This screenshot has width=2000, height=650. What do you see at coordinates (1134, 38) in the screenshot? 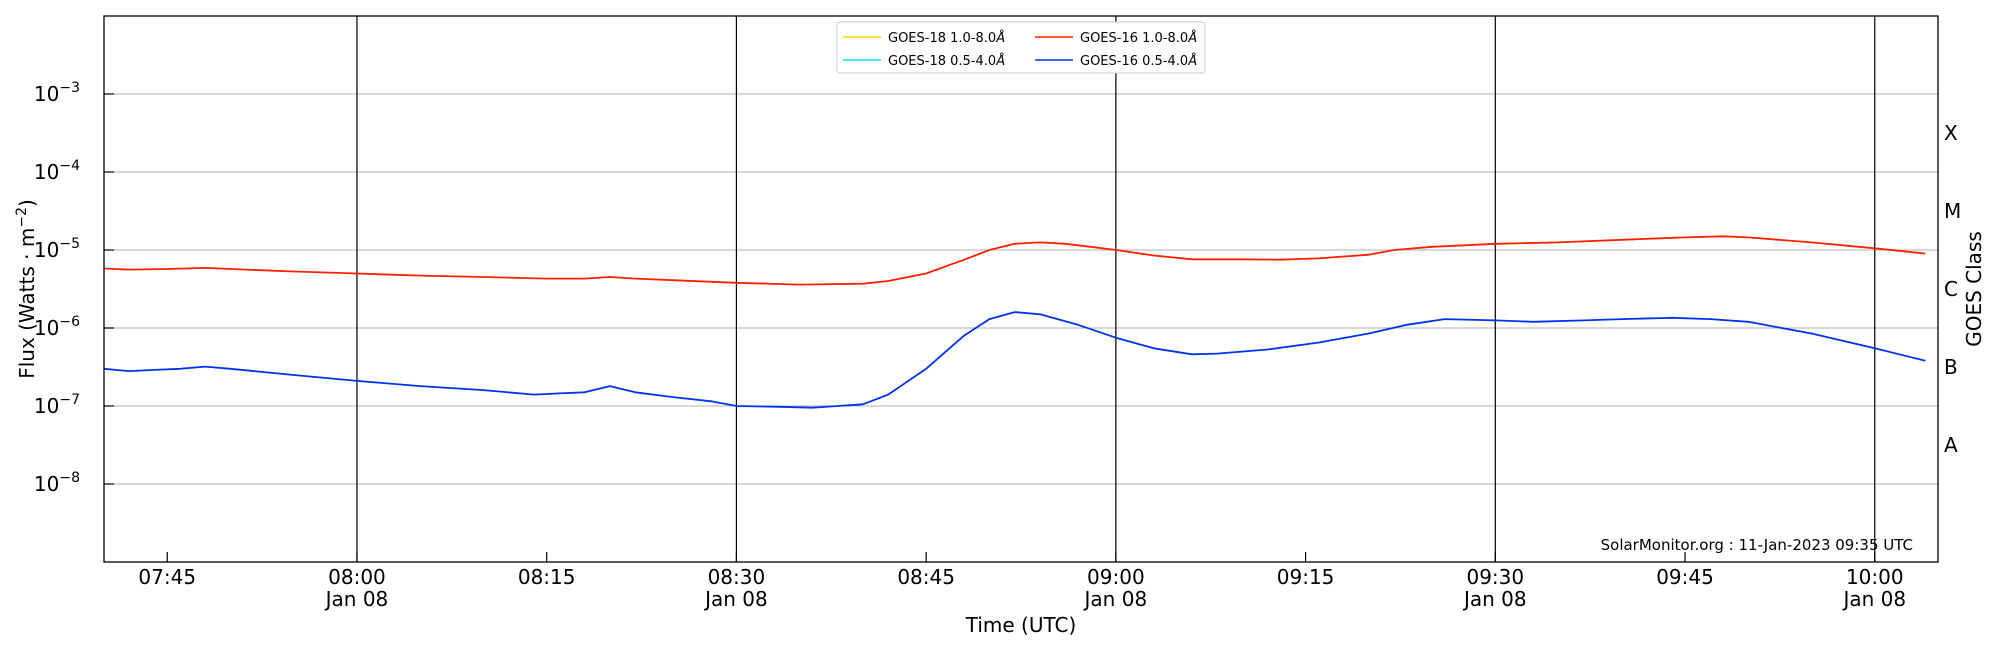
I see `legend-label-name-2: GOES-16 1.0-8.0` at bounding box center [1134, 38].